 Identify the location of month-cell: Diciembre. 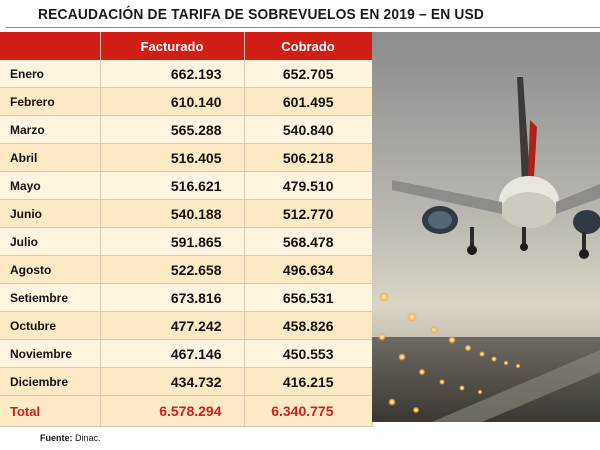
(50, 381).